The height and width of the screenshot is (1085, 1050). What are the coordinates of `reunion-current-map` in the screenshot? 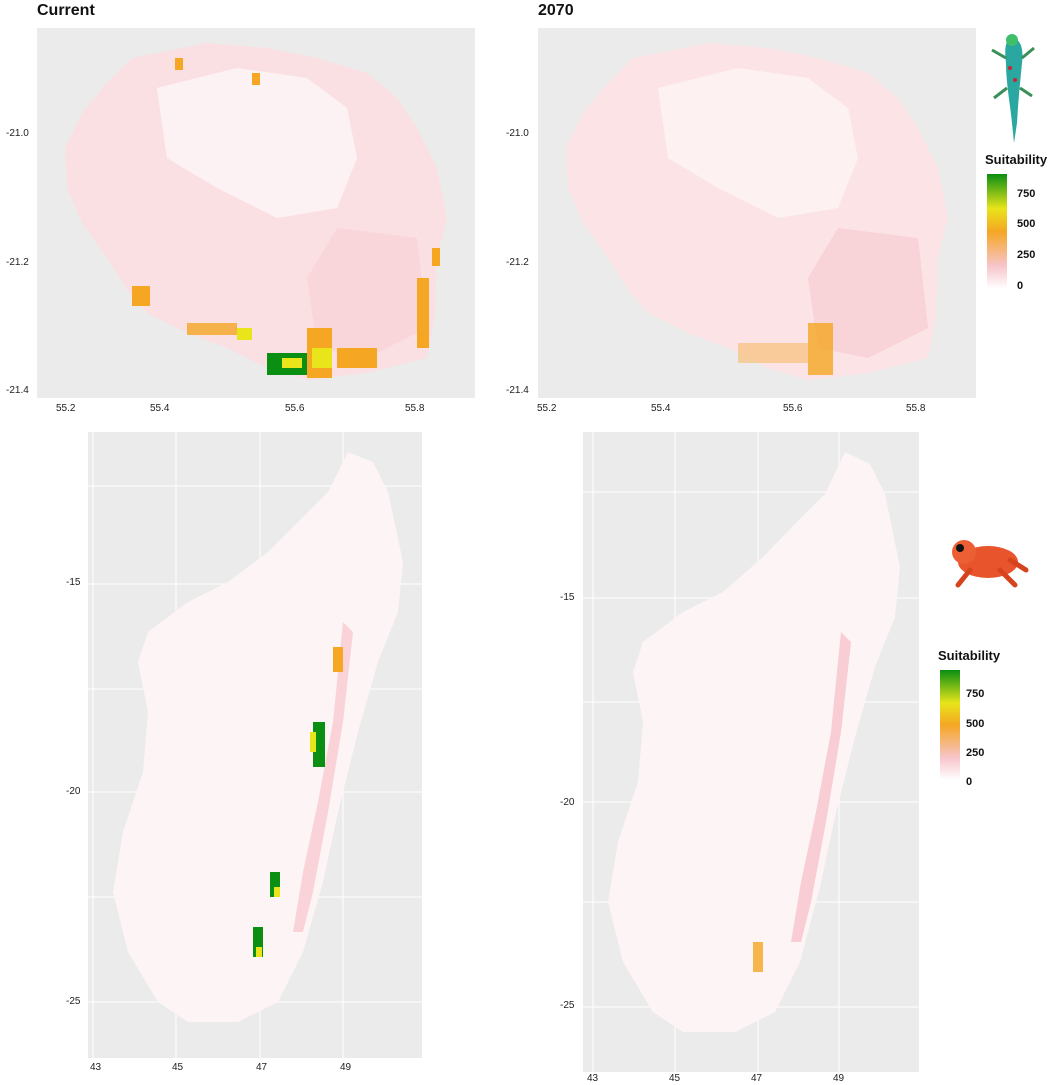 It's located at (256, 213).